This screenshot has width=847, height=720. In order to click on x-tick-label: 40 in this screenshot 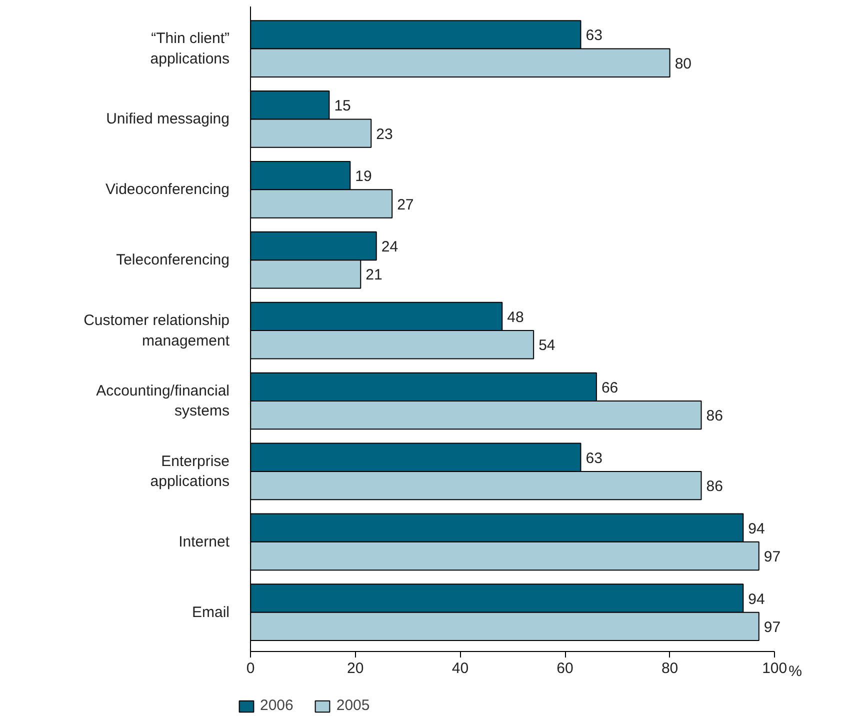, I will do `click(460, 669)`.